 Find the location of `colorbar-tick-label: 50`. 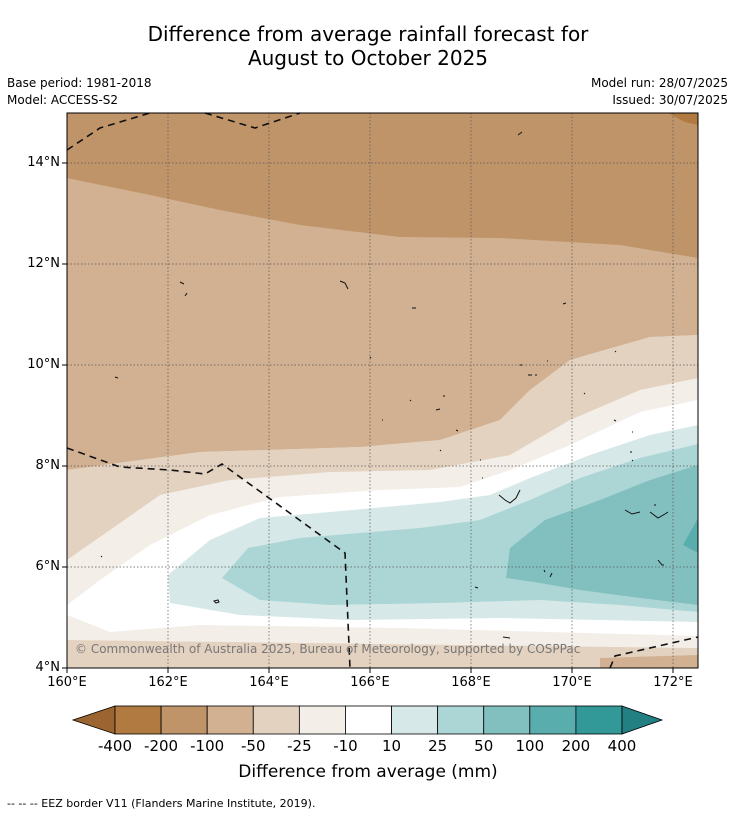

colorbar-tick-label: 50 is located at coordinates (484, 746).